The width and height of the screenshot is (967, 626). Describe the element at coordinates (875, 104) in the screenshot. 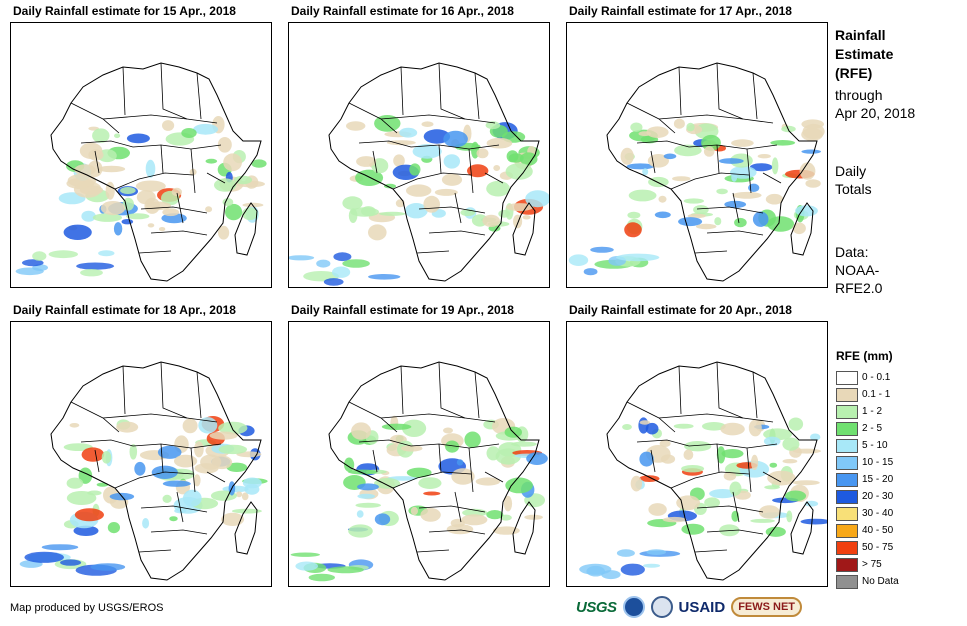

I see `through-date: through Apr 20, 2018` at that location.